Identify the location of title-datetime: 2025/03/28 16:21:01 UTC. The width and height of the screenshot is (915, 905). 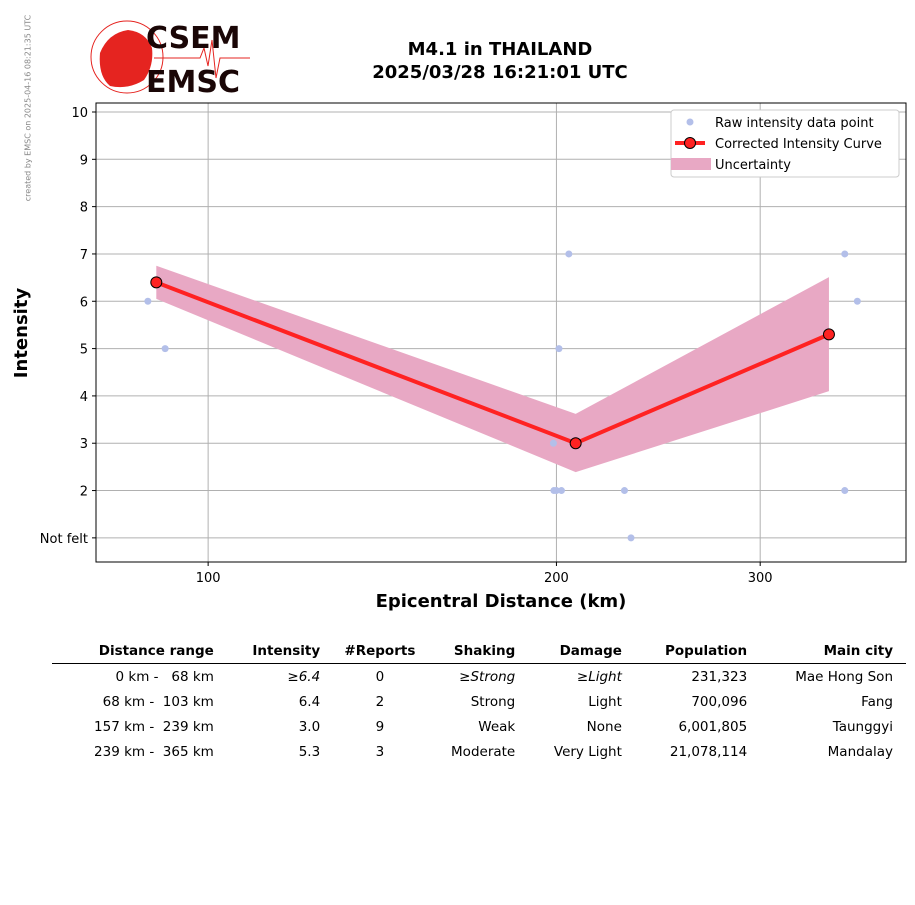
(500, 72).